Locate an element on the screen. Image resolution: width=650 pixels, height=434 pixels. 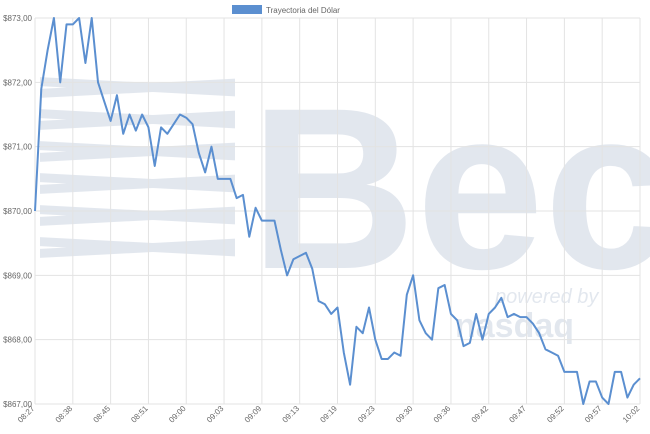
y-tick-label: $867,00 is located at coordinates (17, 404).